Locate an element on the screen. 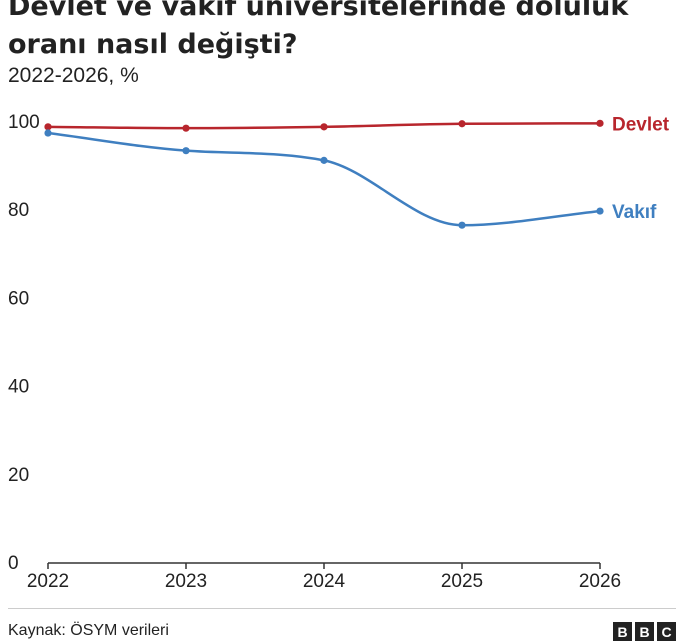  bbc-logo: B B C is located at coordinates (644, 631).